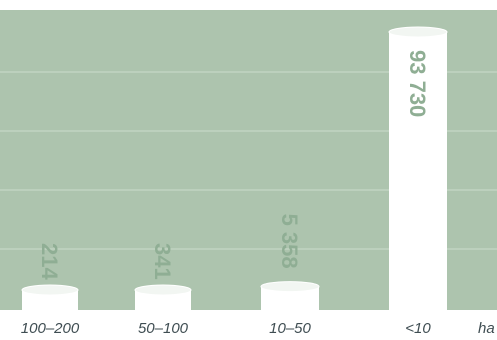 This screenshot has width=497, height=340. Describe the element at coordinates (163, 328) in the screenshot. I see `category-label-2: 50–100` at that location.